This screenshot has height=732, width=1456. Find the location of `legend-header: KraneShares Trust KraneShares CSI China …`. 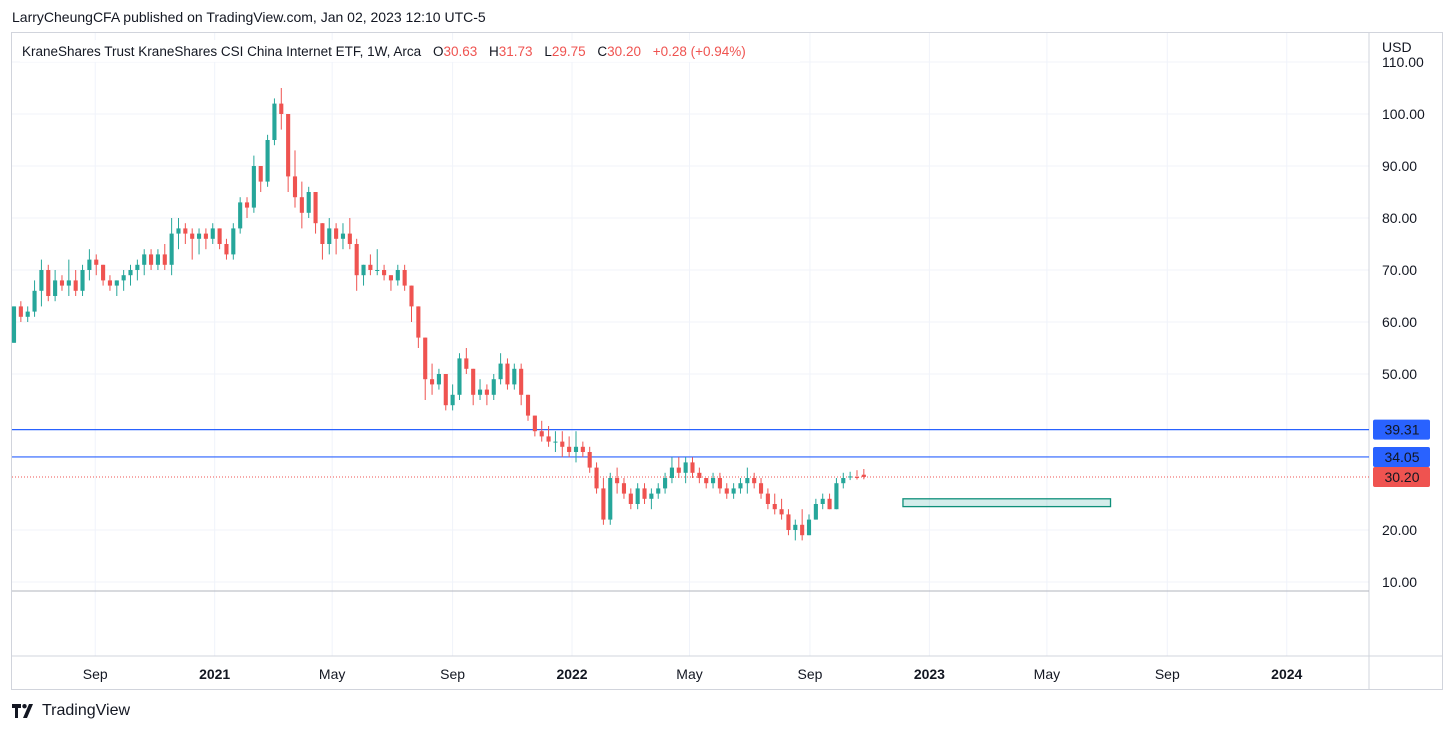

legend-header: KraneShares Trust KraneShares CSI China … is located at coordinates (384, 51).